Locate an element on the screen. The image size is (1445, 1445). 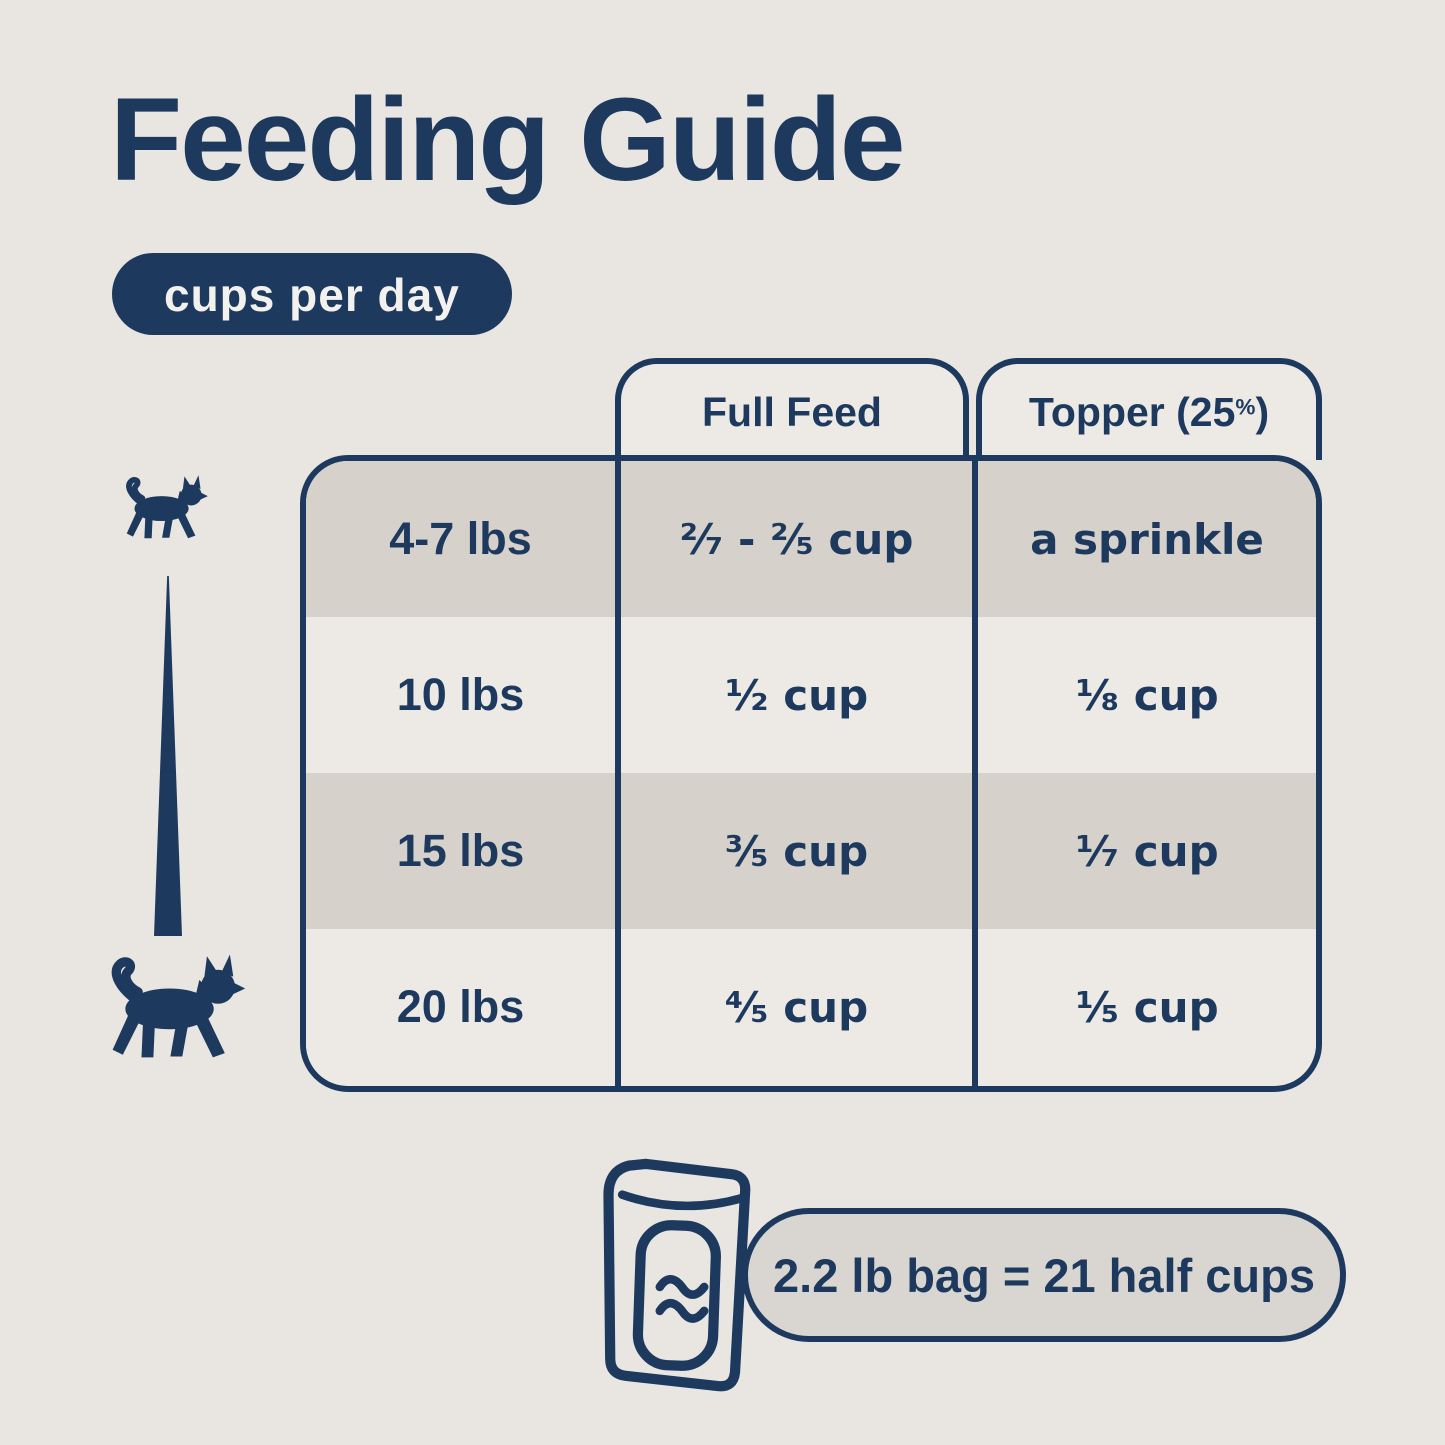
small-cat-icon is located at coordinates (167, 507).